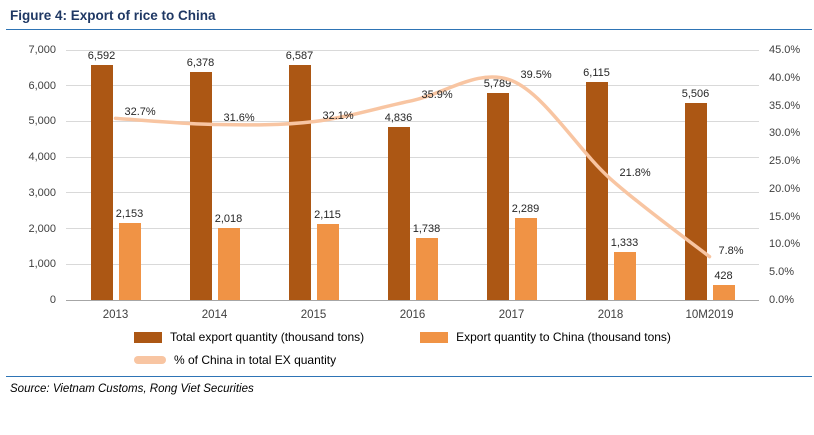  What do you see at coordinates (511, 315) in the screenshot?
I see `x-axis-category-label: 2017` at bounding box center [511, 315].